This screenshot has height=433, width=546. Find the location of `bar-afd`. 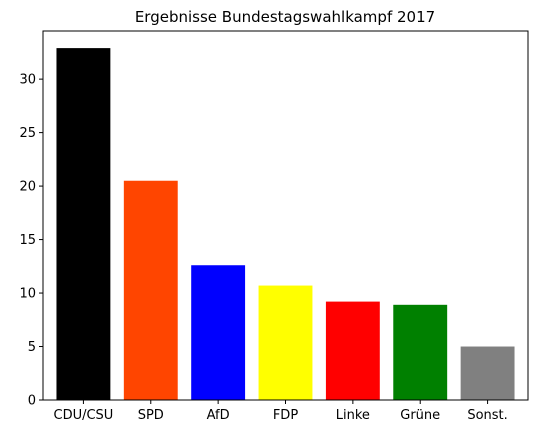

bar-afd is located at coordinates (218, 332).